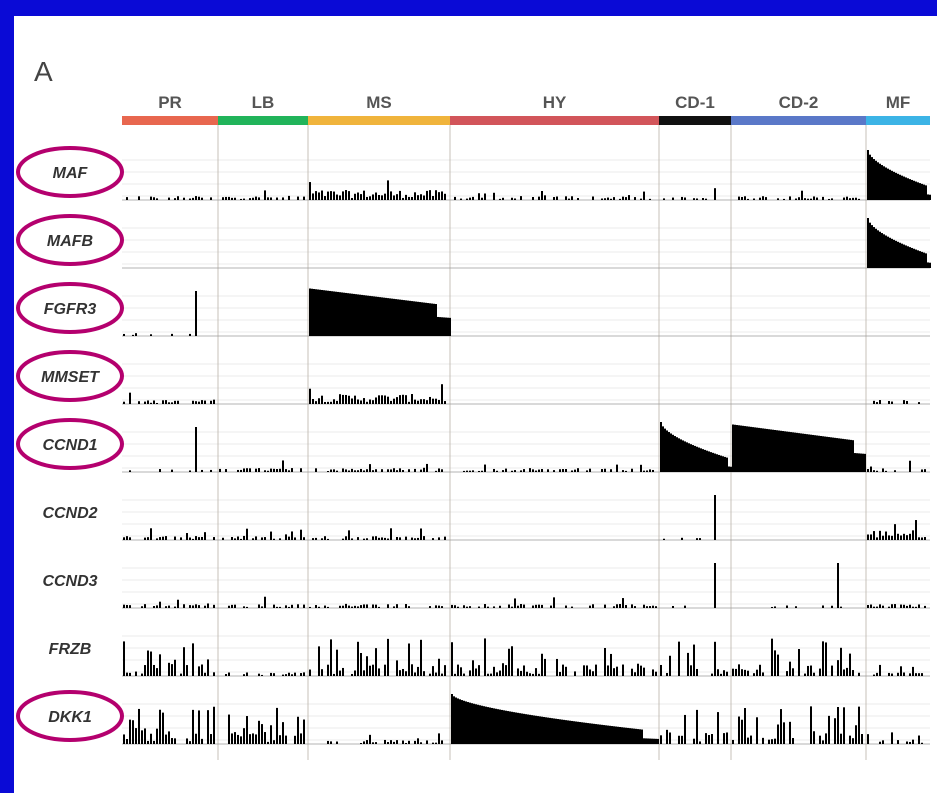 The image size is (937, 793). Describe the element at coordinates (170, 120) in the screenshot. I see `group-color-bar` at that location.